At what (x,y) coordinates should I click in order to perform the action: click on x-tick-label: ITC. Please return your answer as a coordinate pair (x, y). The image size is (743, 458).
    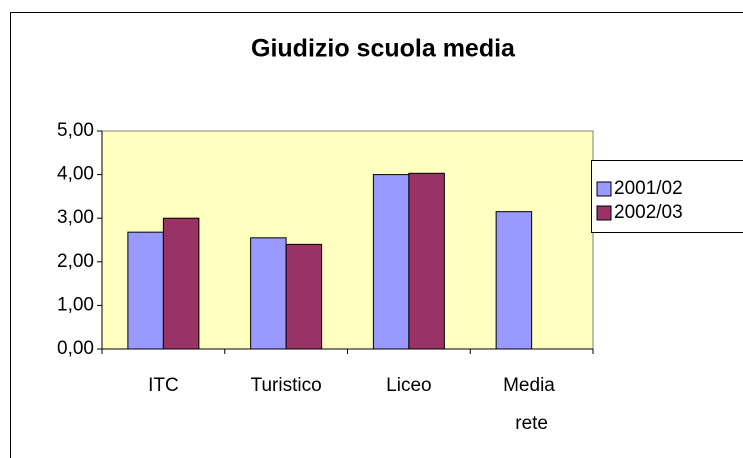
    Looking at the image, I should click on (163, 385).